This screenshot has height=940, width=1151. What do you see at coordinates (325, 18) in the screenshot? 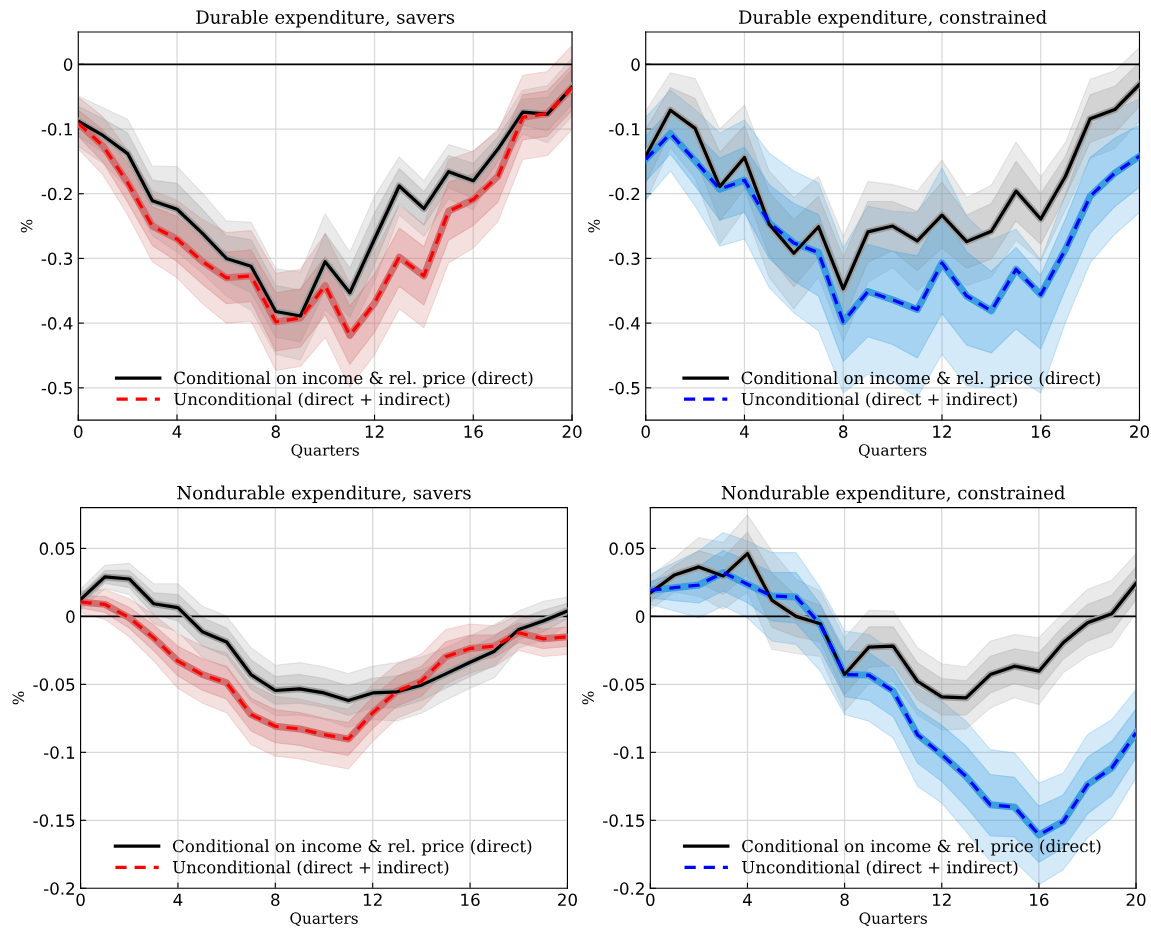
I see `chart-title: Durable expenditure, savers` at bounding box center [325, 18].